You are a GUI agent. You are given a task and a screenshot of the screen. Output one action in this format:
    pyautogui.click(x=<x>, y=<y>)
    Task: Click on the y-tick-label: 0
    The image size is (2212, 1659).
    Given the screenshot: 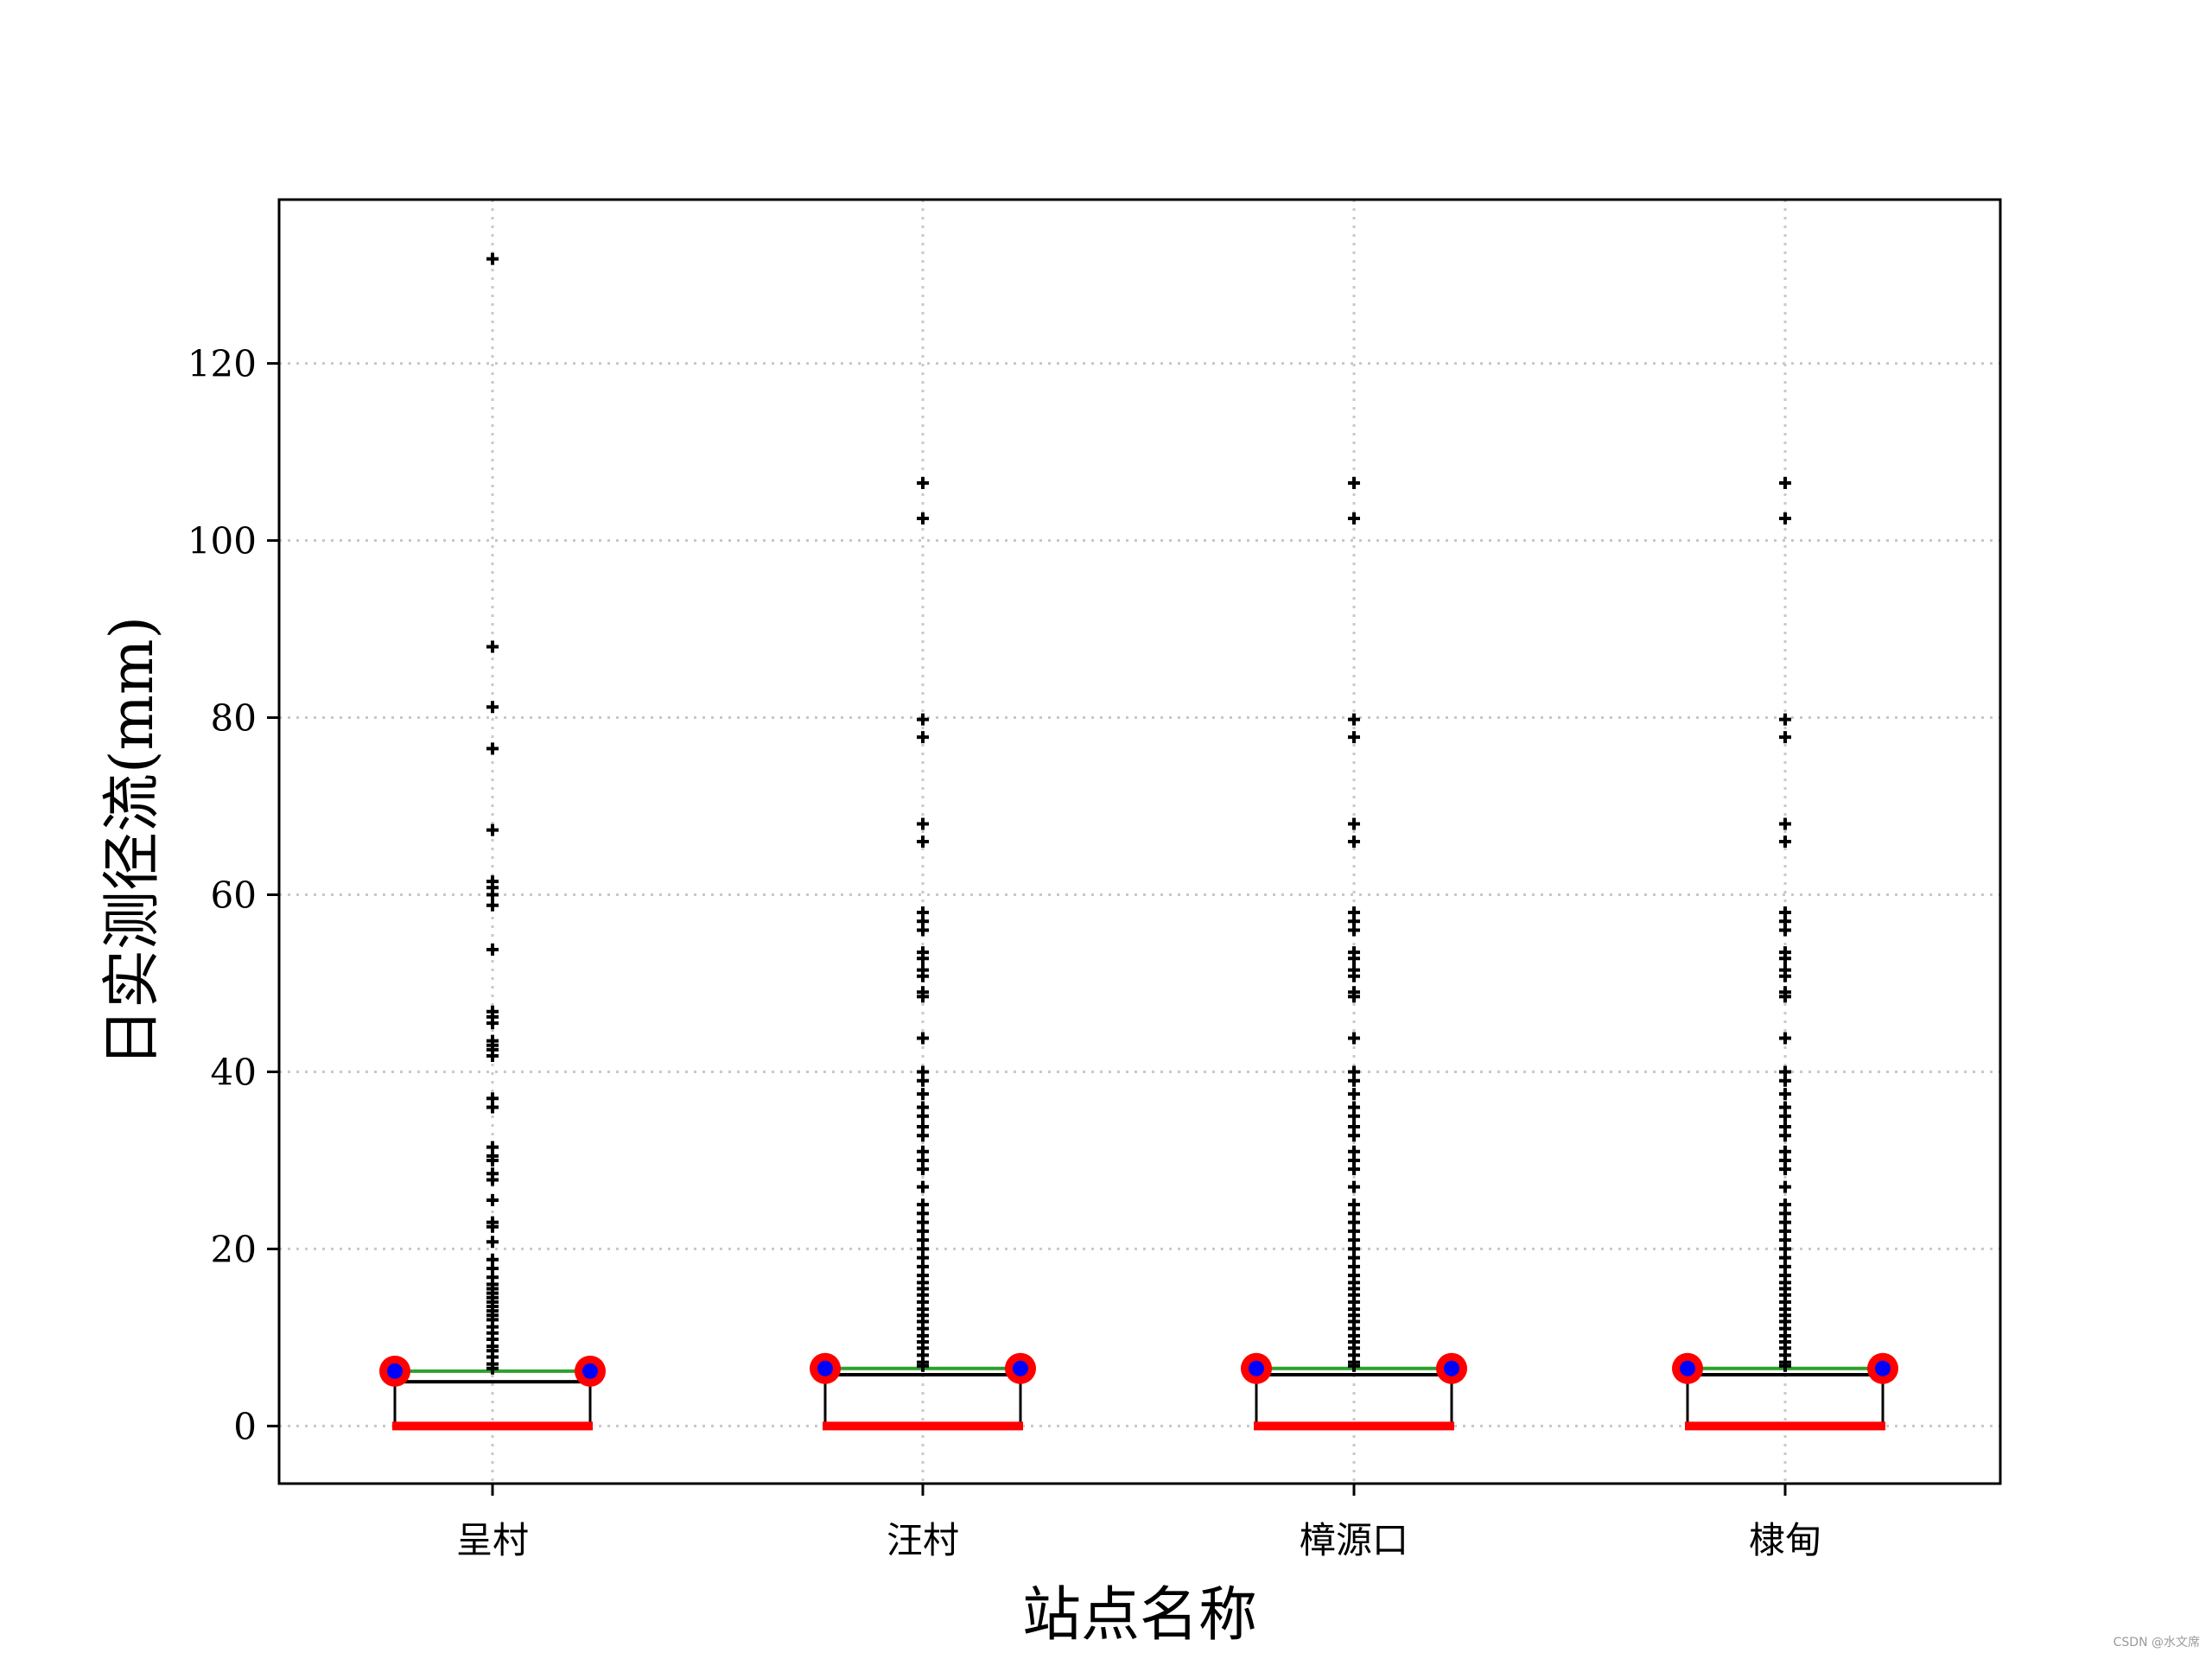 What is the action you would take?
    pyautogui.click(x=245, y=1426)
    